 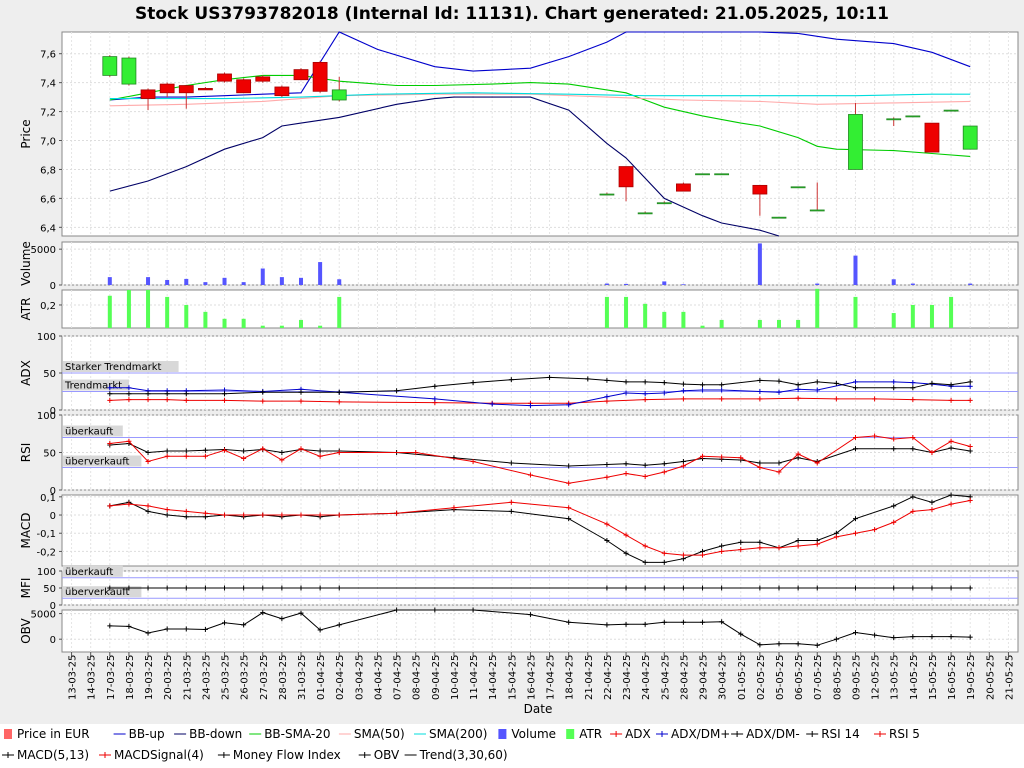 What do you see at coordinates (89, 432) in the screenshot?
I see `rsi-reference-label: überkauft` at bounding box center [89, 432].